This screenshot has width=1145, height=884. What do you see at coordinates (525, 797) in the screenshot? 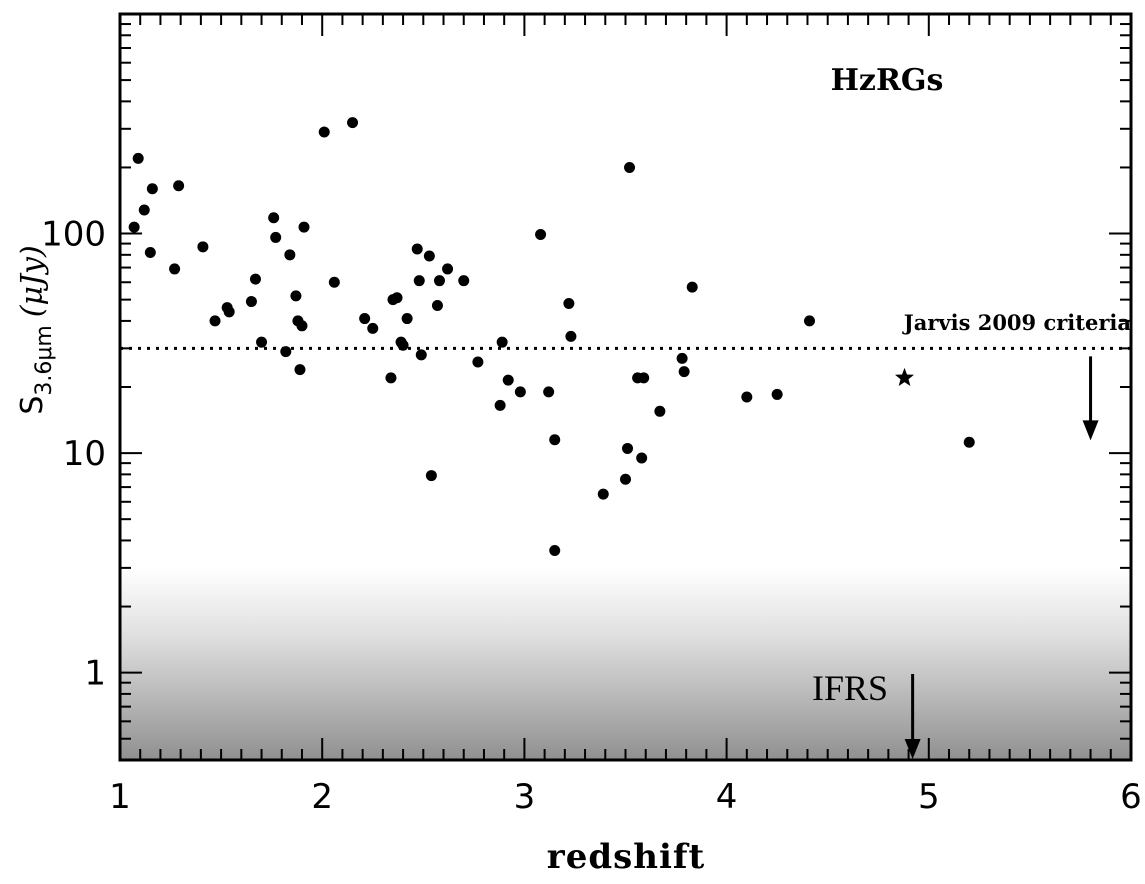
I see `x-tick-label: 3` at bounding box center [525, 797].